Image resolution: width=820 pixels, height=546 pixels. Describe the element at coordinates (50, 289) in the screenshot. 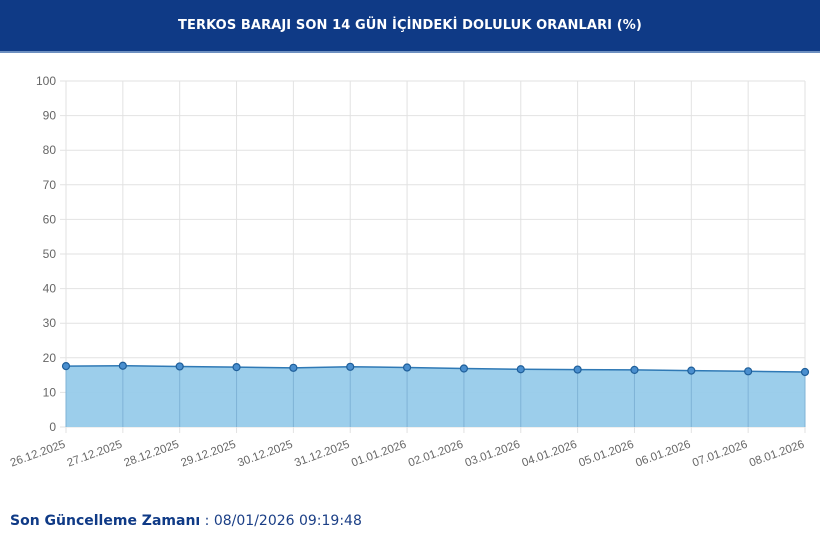

I see `y-tick-label: 40` at that location.